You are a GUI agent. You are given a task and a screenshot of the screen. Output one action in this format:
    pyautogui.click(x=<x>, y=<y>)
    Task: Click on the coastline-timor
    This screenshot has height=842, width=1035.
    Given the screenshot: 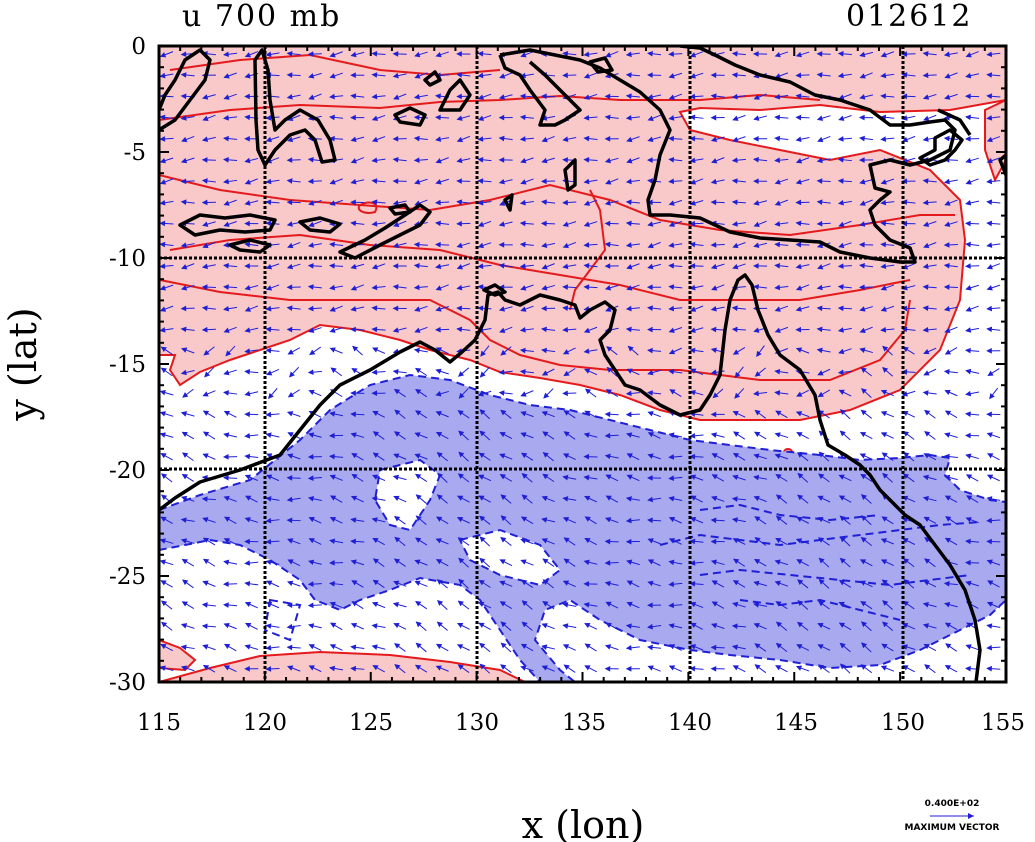 What is the action you would take?
    pyautogui.click(x=385, y=231)
    